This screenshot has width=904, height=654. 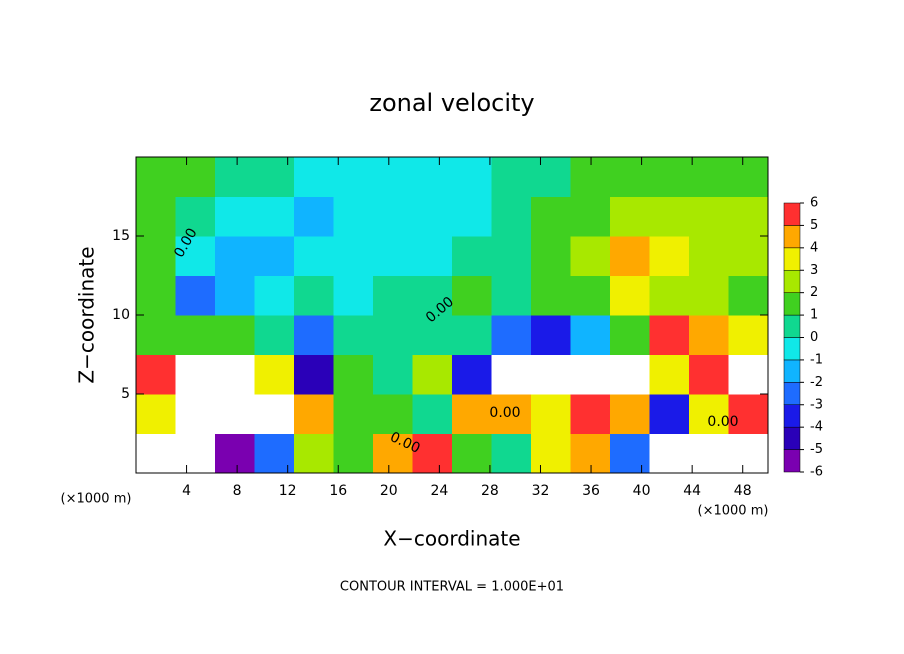 What do you see at coordinates (87, 314) in the screenshot?
I see `y-axis-title: Z−coordinate` at bounding box center [87, 314].